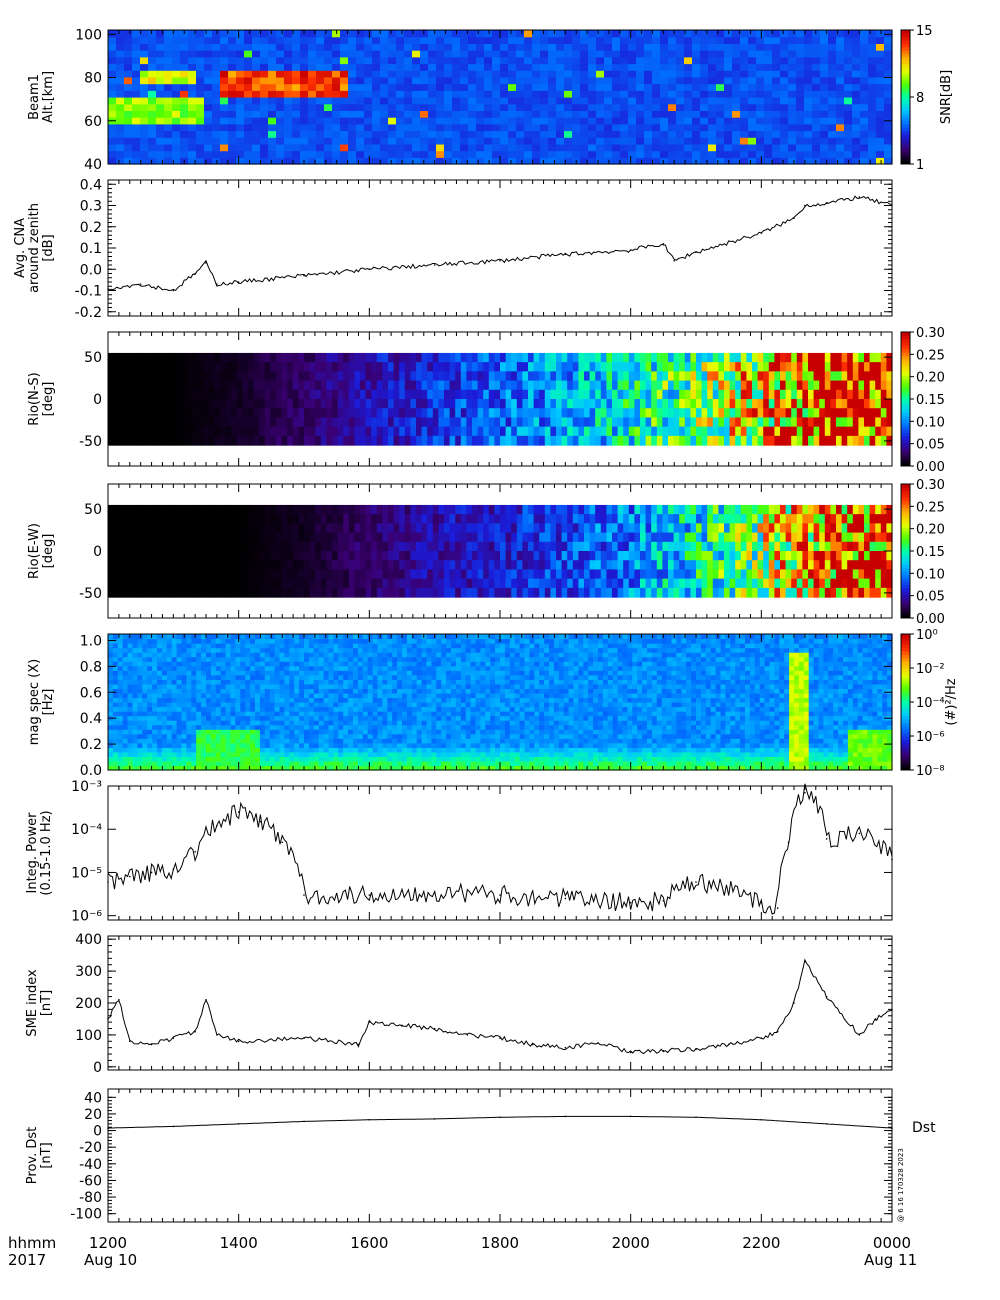  I want to click on panel-1-ytick-label: -0.2, so click(88, 313).